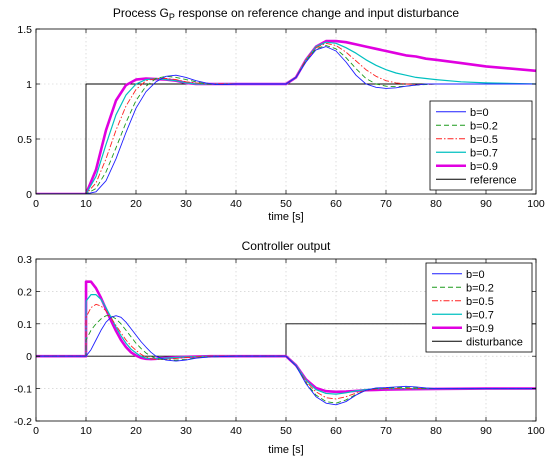  I want to click on legend-entry: reference, so click(493, 180).